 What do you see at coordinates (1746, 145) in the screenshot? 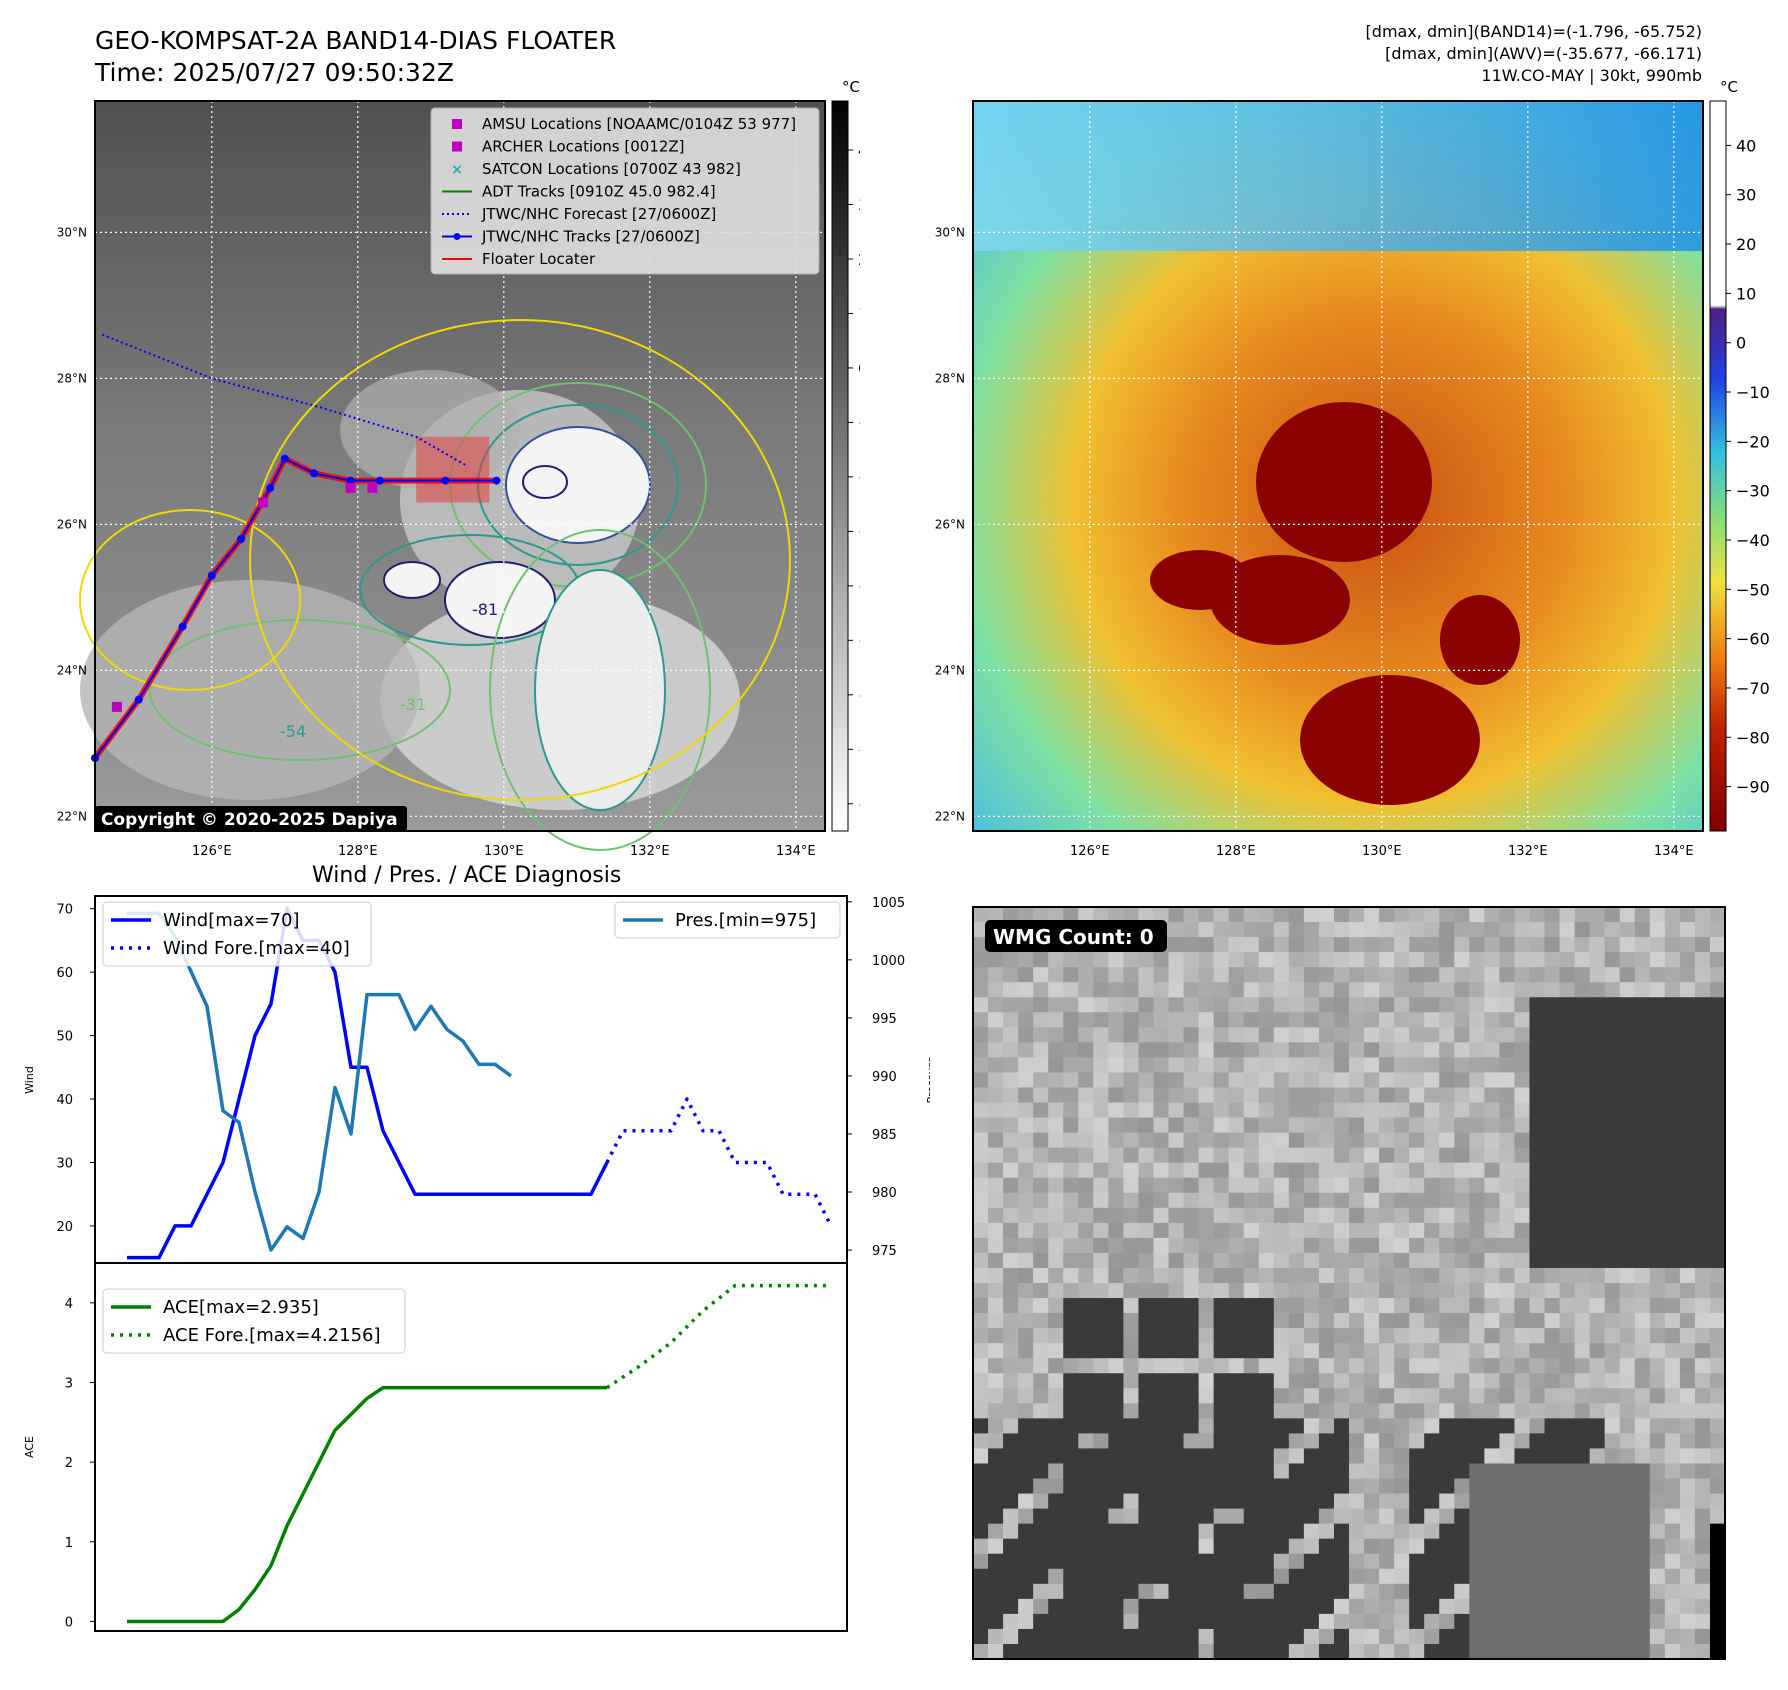
I see `colorbar-tick-label: 40` at bounding box center [1746, 145].